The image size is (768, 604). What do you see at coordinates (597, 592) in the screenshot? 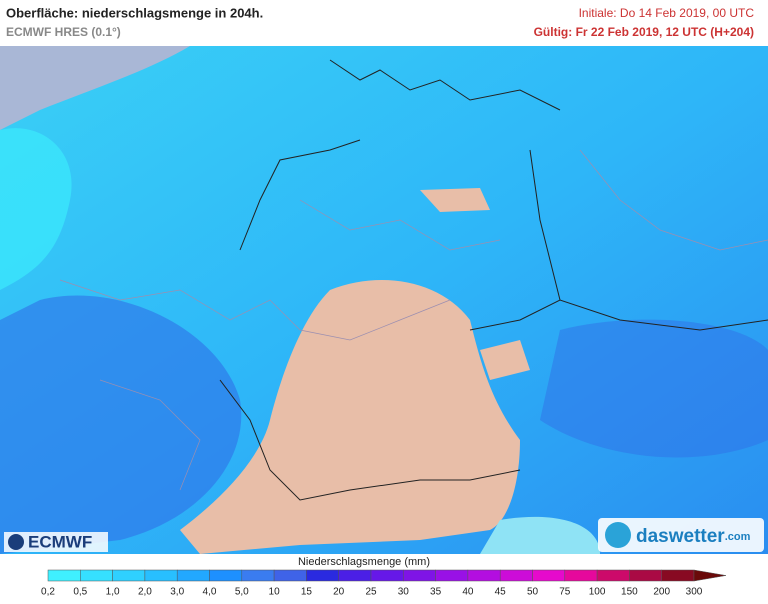
I see `legend-label: 100` at bounding box center [597, 592].